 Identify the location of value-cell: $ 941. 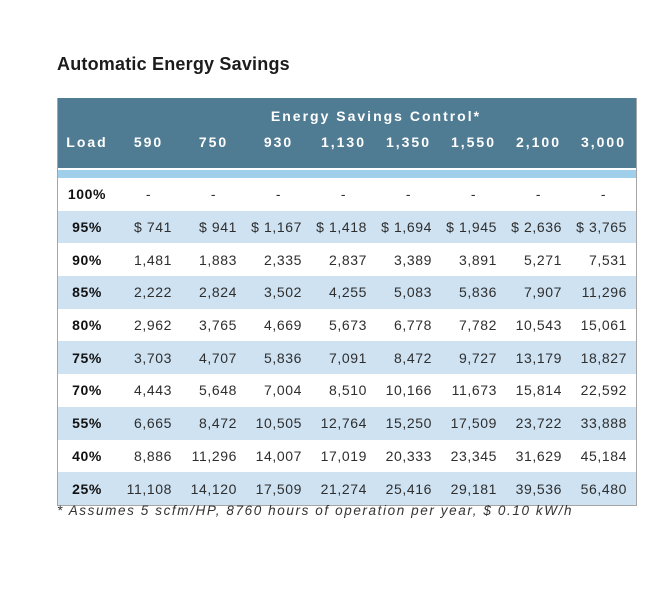
(217, 227).